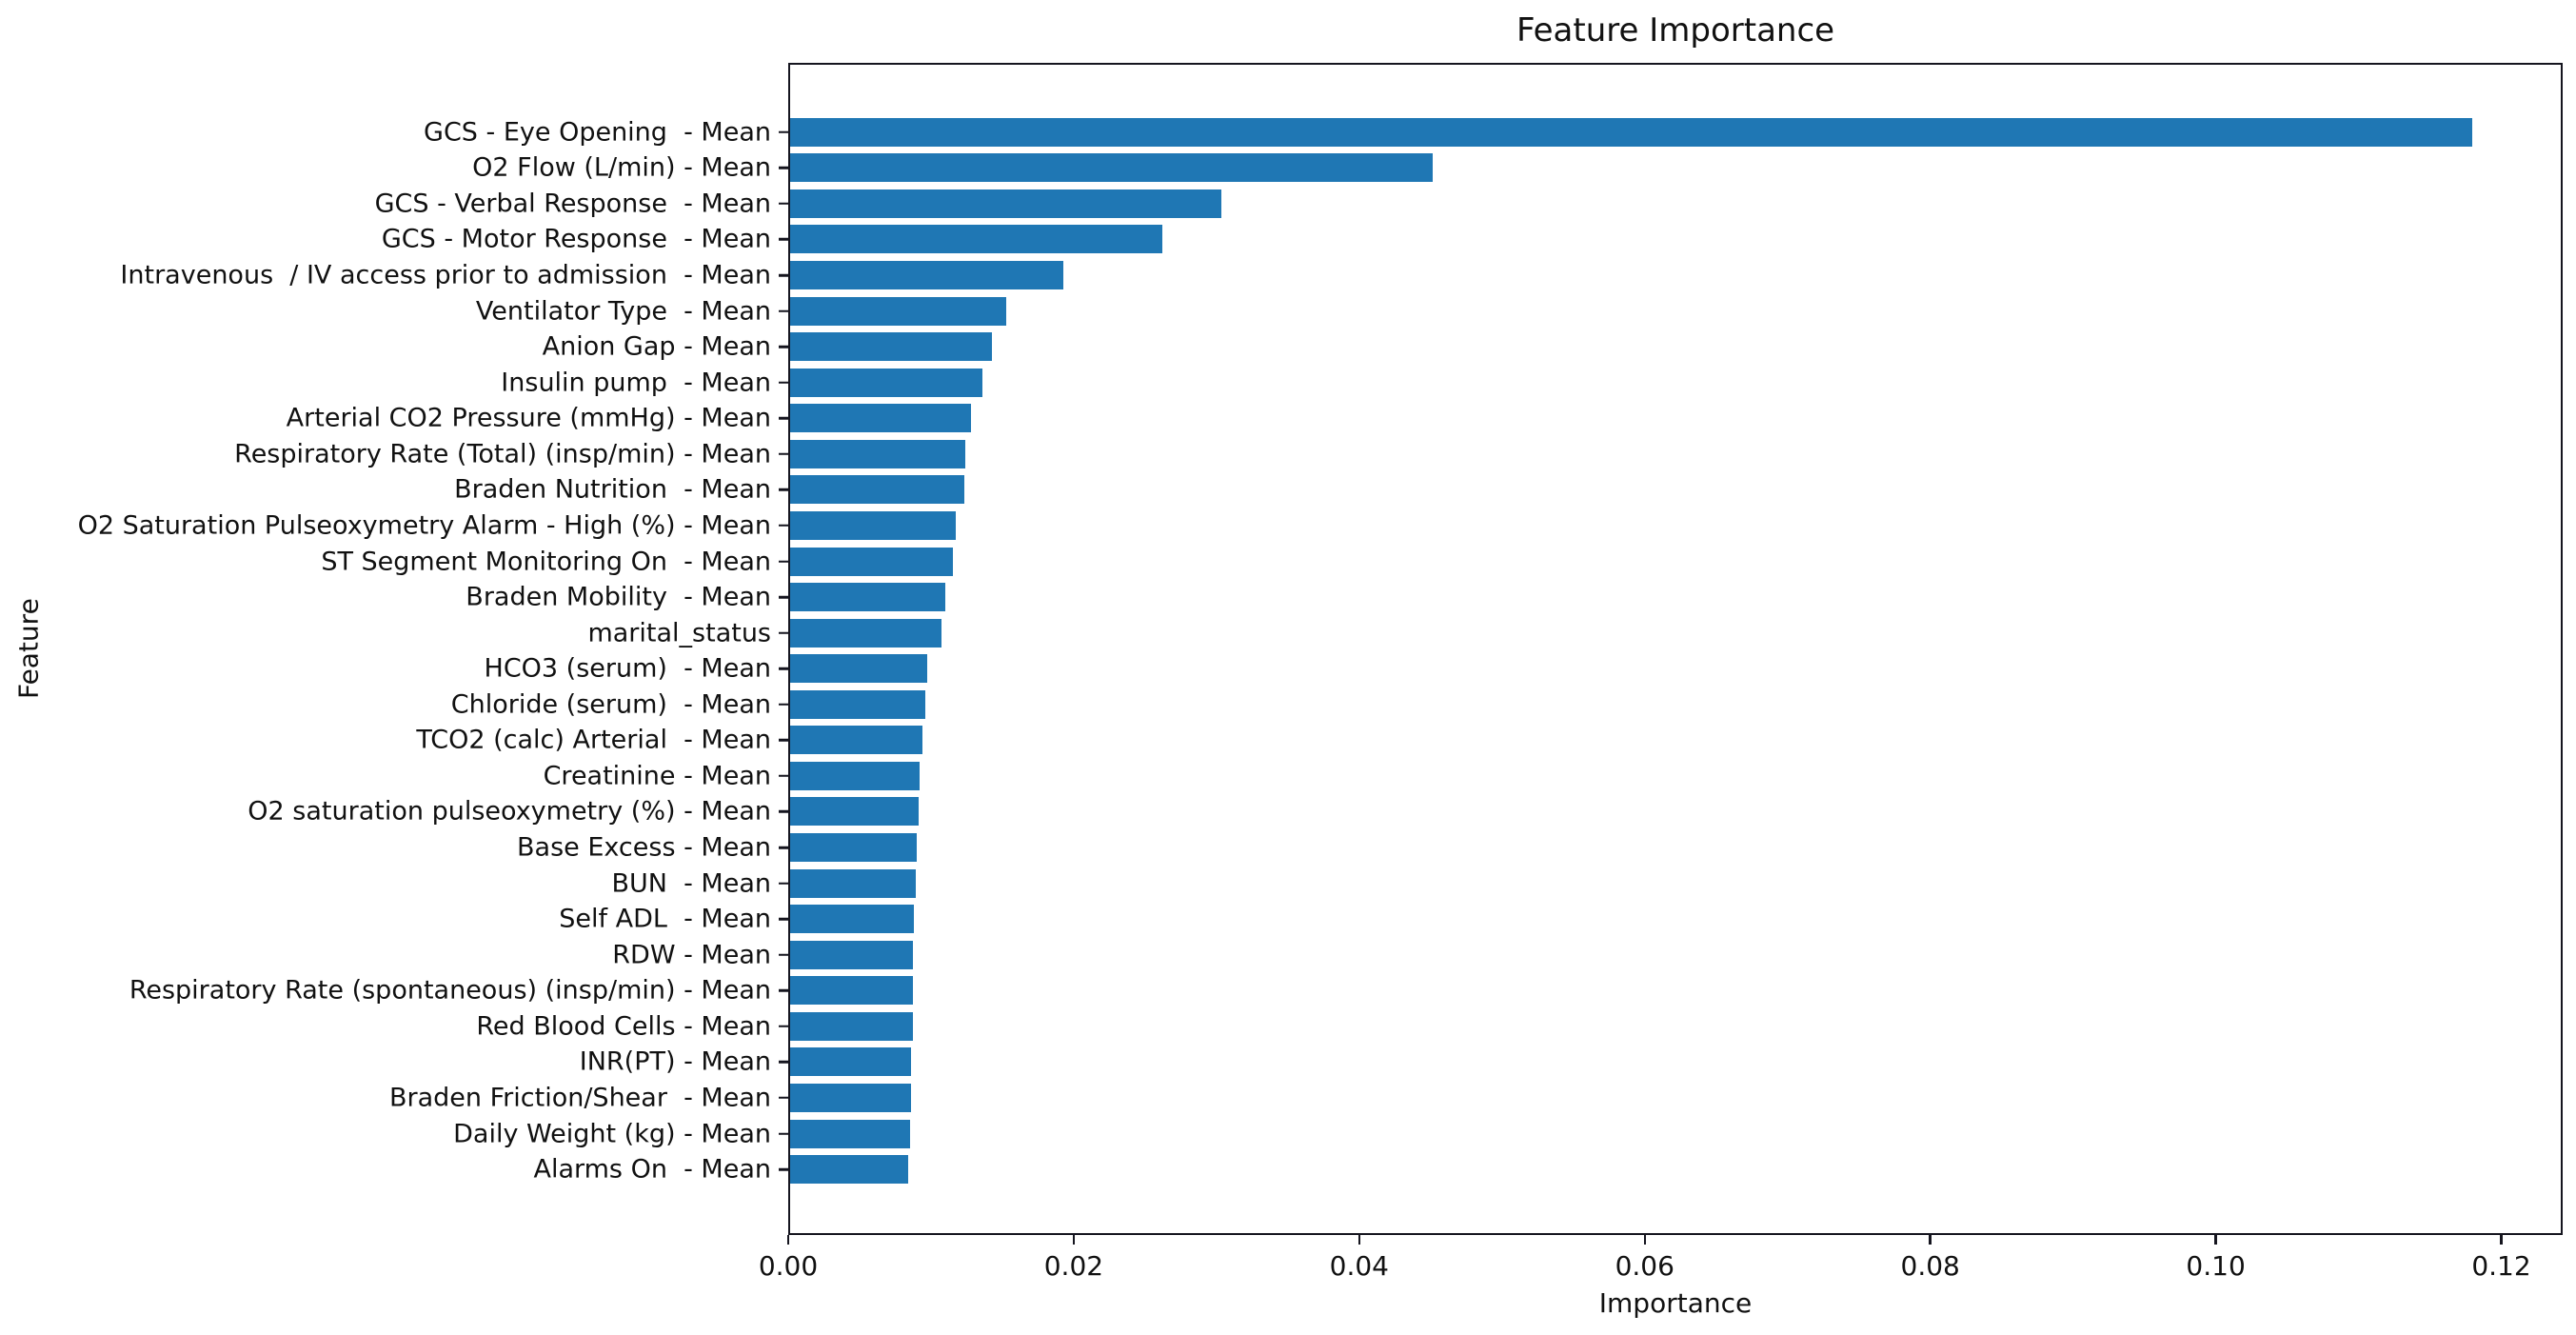 The height and width of the screenshot is (1335, 2576). Describe the element at coordinates (1560, 919) in the screenshot. I see `bar-row: Self ADL - Mean` at that location.